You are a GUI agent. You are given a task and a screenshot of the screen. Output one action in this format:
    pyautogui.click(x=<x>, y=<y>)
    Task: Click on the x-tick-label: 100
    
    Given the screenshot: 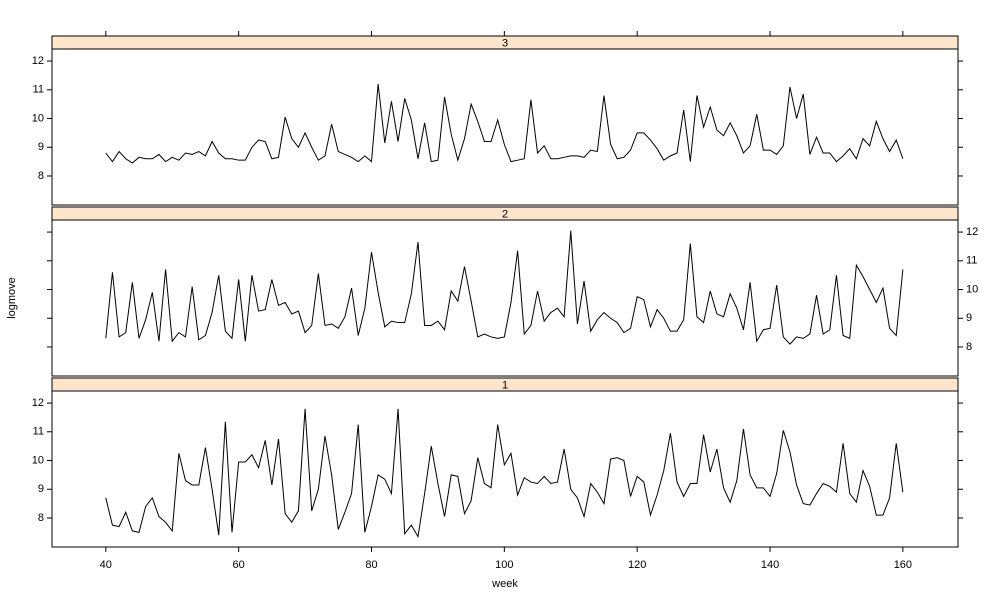 What is the action you would take?
    pyautogui.click(x=504, y=565)
    